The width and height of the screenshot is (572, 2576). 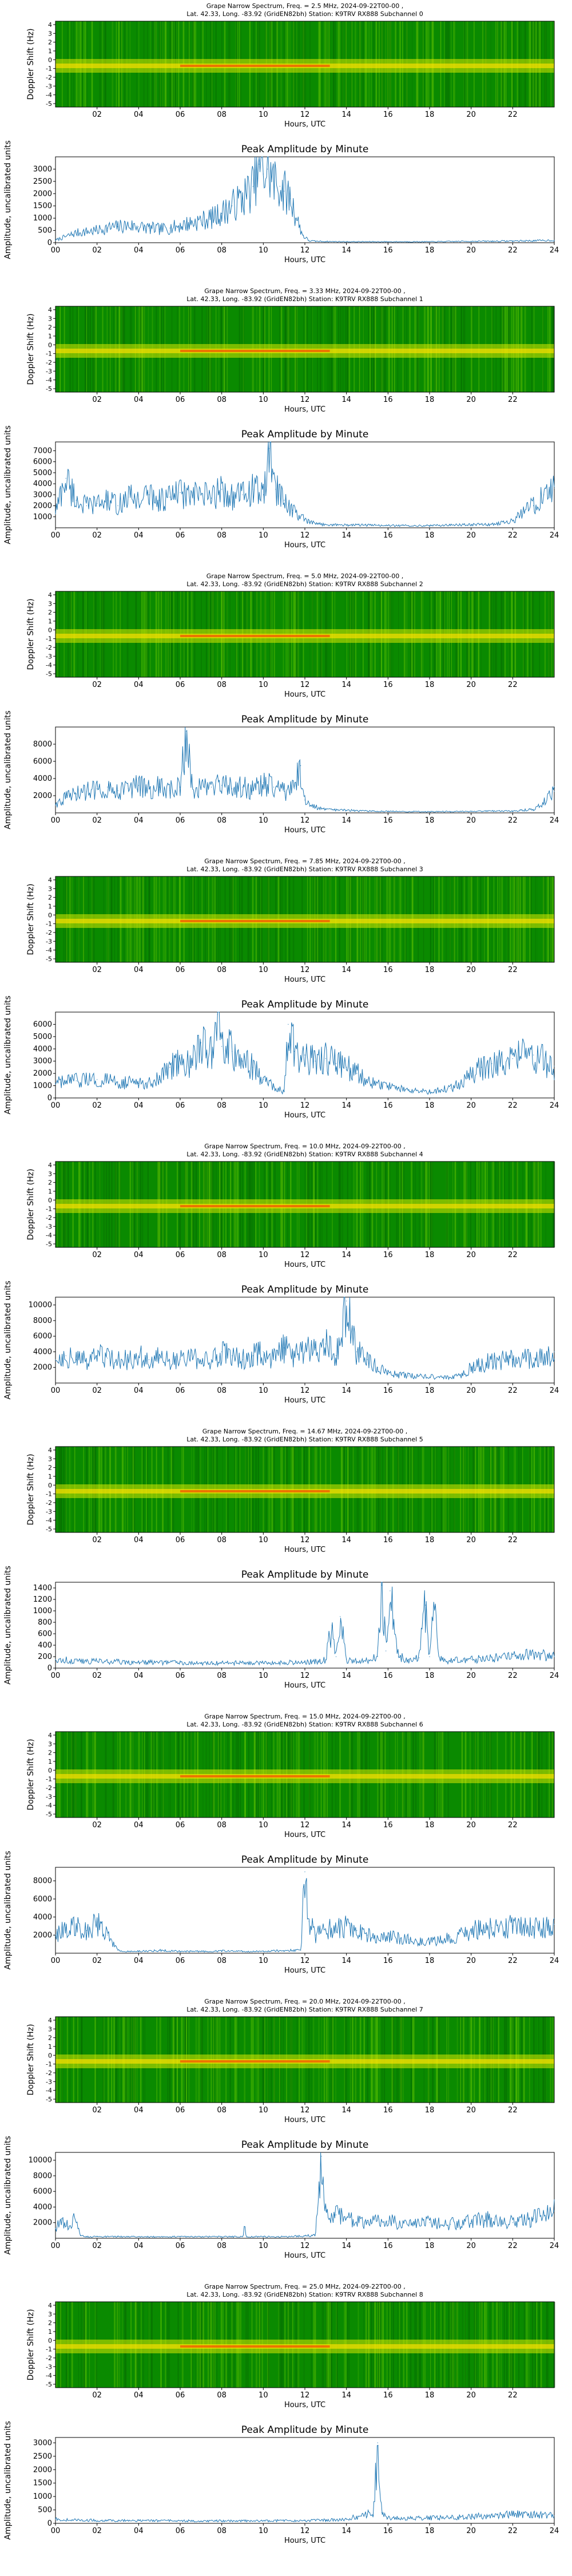 What do you see at coordinates (42, 796) in the screenshot?
I see `y-tick-label: 2000` at bounding box center [42, 796].